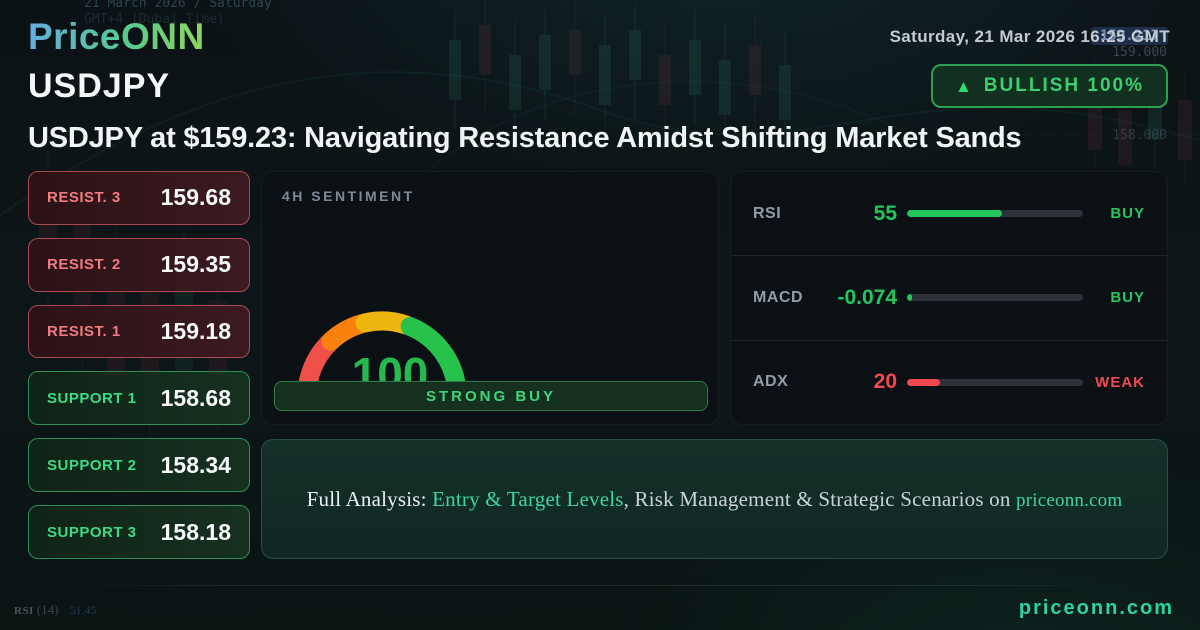 The width and height of the screenshot is (1200, 630). What do you see at coordinates (385, 323) in the screenshot?
I see `gauge-arc-amber` at bounding box center [385, 323].